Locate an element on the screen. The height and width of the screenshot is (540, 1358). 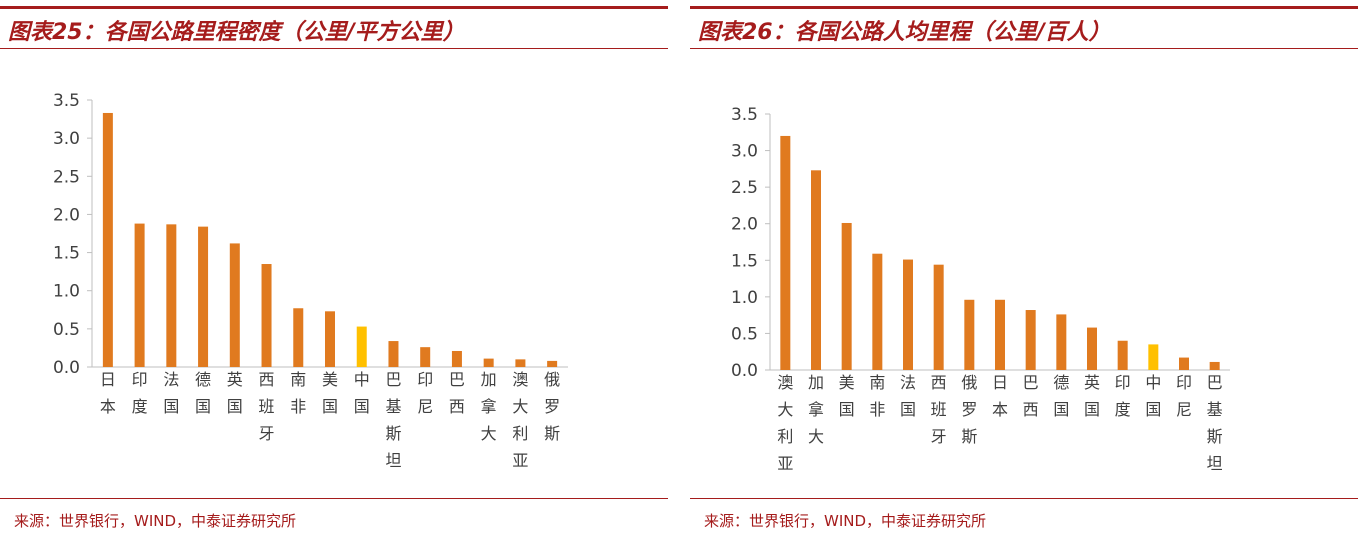
chart-title: 图表25：各国公路里程密度（公里/平方公里） is located at coordinates (236, 32).